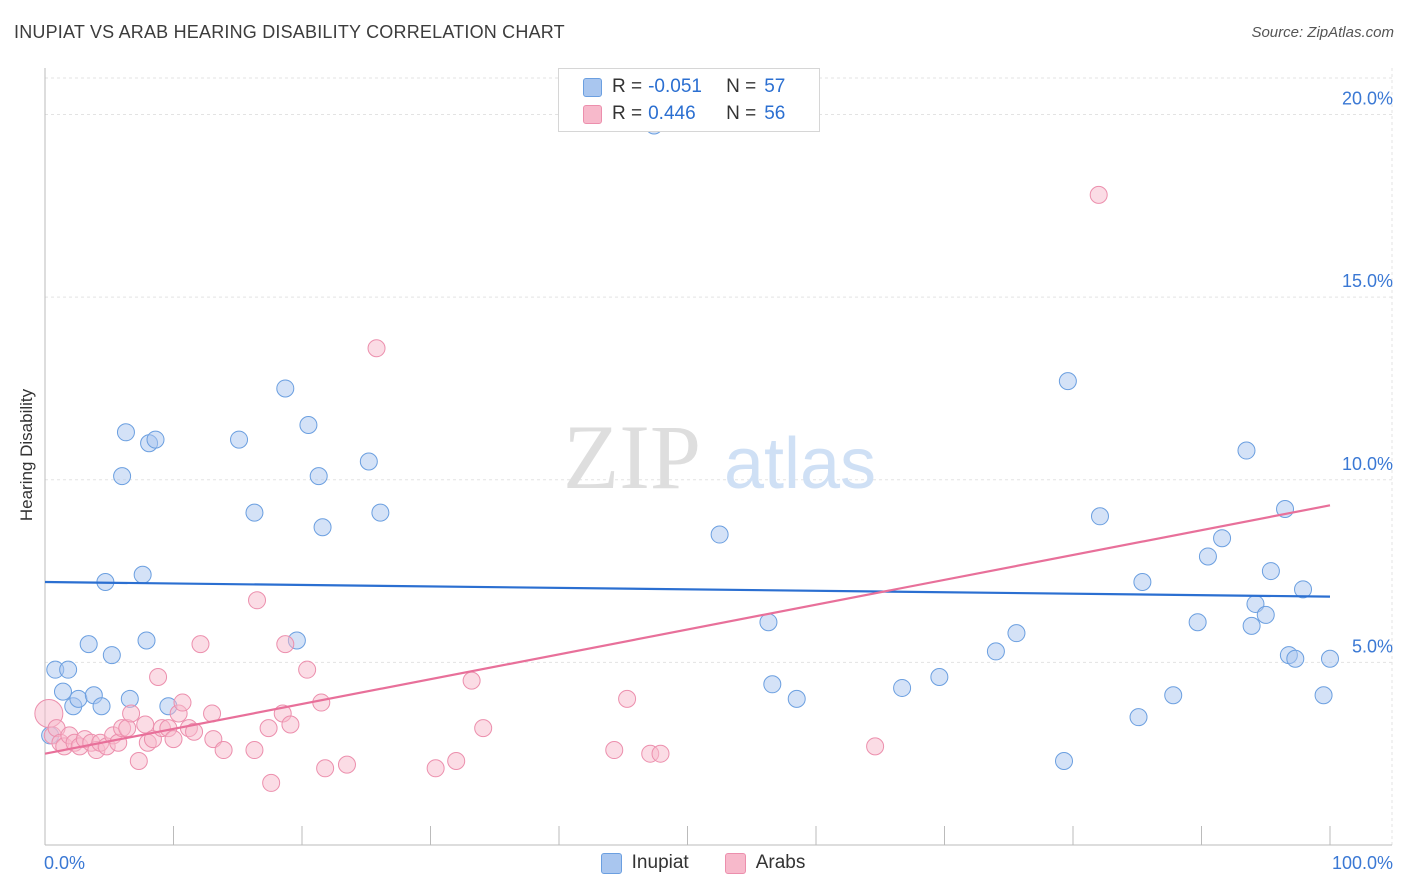 This screenshot has height=892, width=1406. What do you see at coordinates (675, 86) in the screenshot?
I see `r-value: -0.051` at bounding box center [675, 86].